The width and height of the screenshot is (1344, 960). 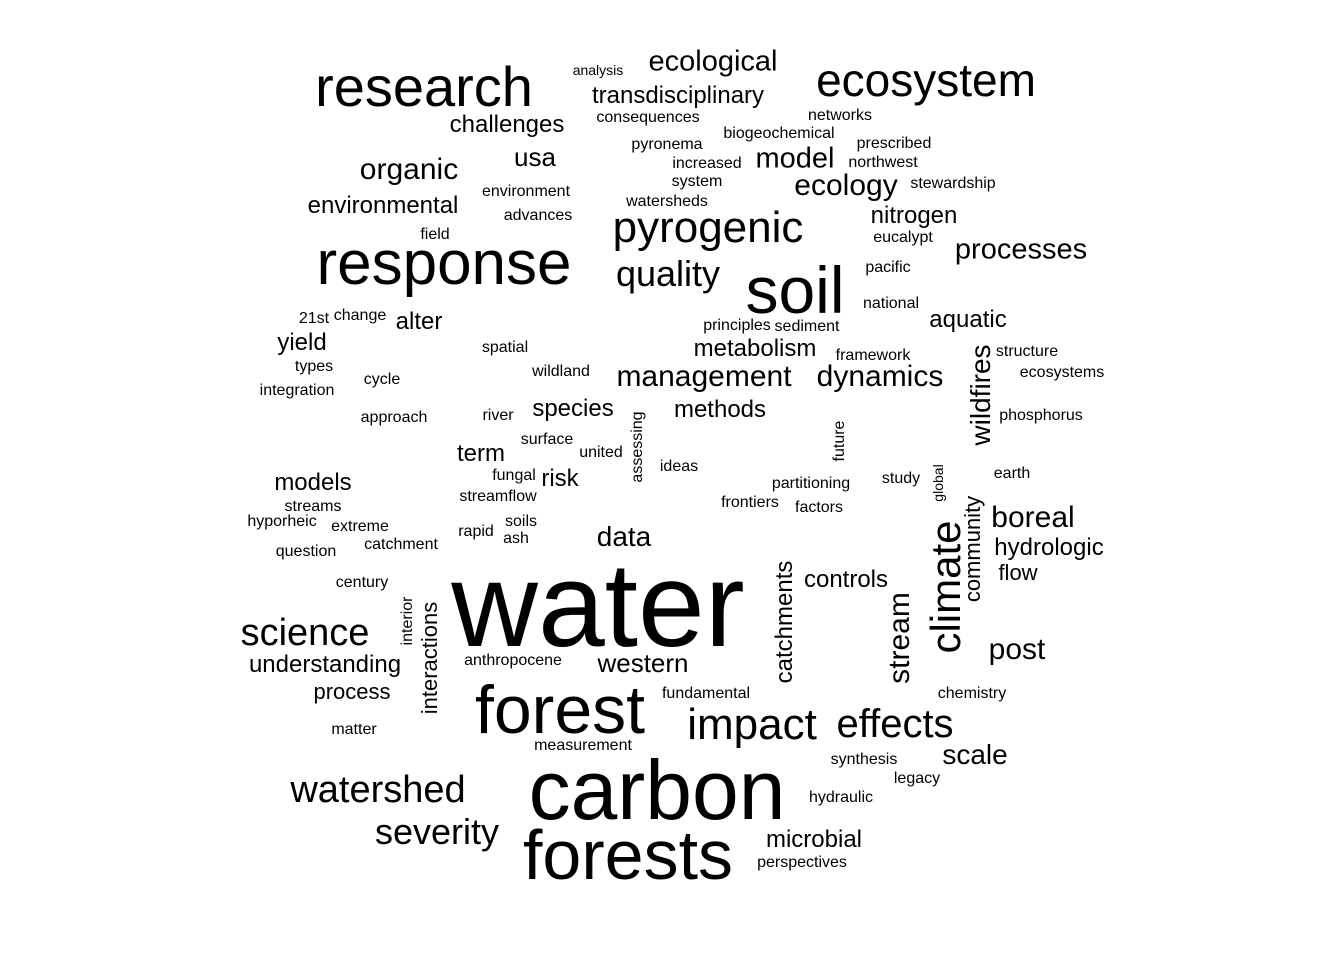 I want to click on cloud-word: eucalypt, so click(x=903, y=237).